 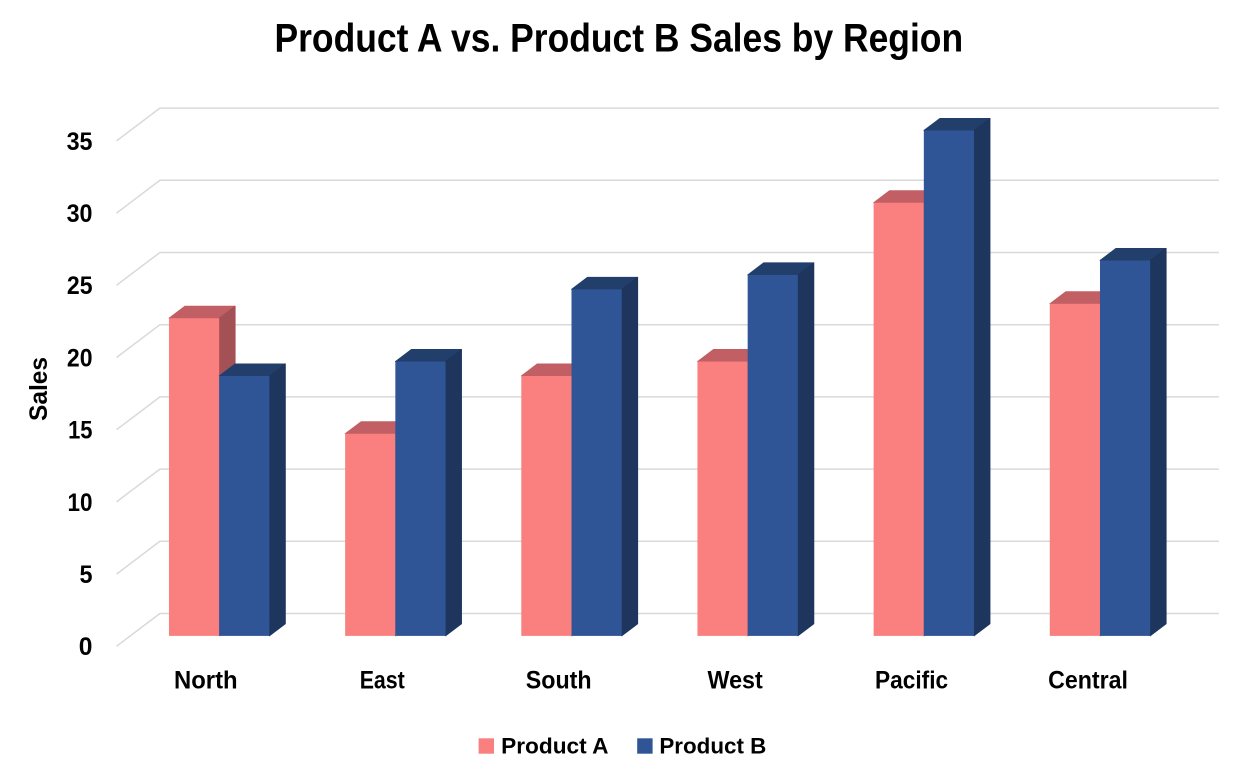 I want to click on svg-text: Product A, so click(x=554, y=746).